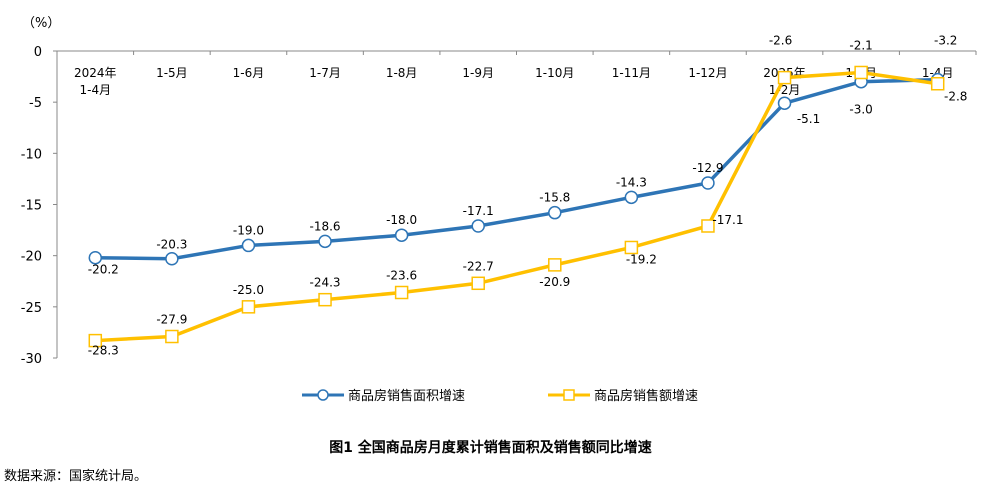  I want to click on legend-label: 商品房销售额增速, so click(646, 396).